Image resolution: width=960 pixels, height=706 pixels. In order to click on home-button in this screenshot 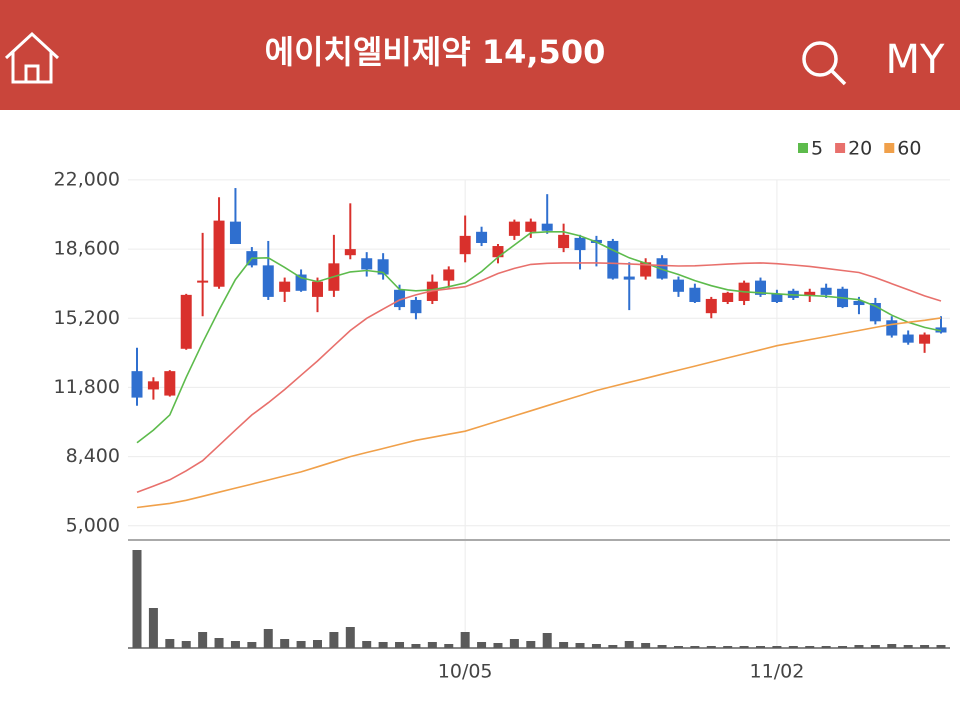, I will do `click(32, 57)`.